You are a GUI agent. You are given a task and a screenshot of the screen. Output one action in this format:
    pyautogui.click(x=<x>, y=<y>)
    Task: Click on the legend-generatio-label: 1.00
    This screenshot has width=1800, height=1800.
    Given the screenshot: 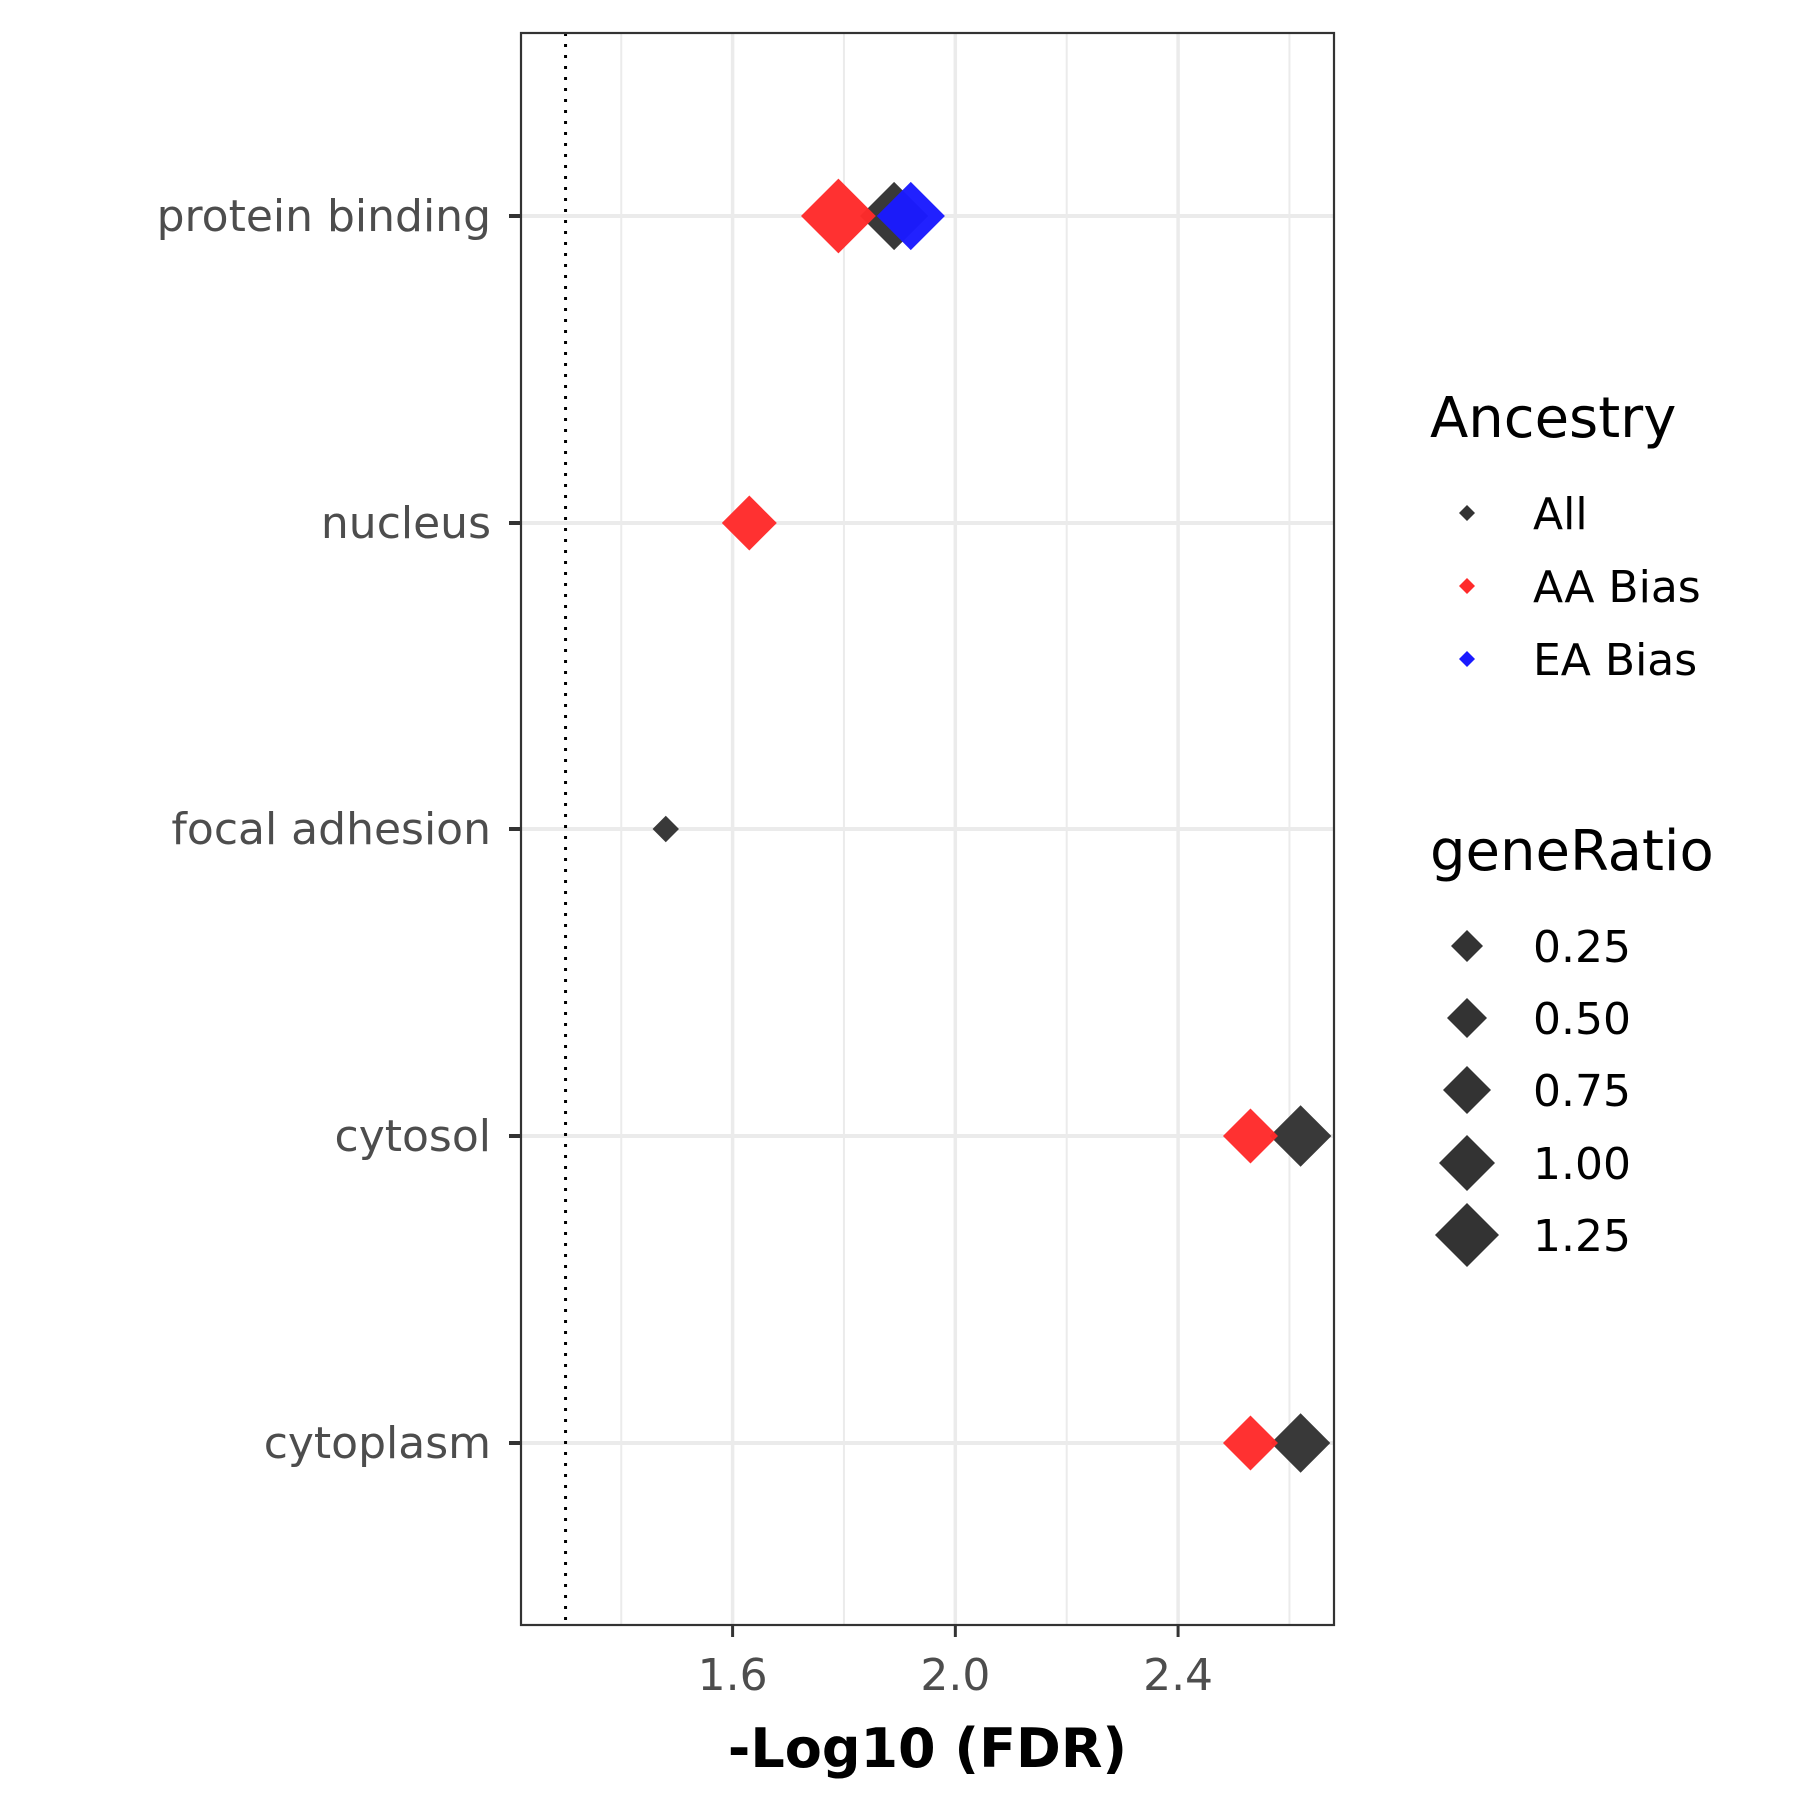 What is the action you would take?
    pyautogui.click(x=1582, y=1164)
    